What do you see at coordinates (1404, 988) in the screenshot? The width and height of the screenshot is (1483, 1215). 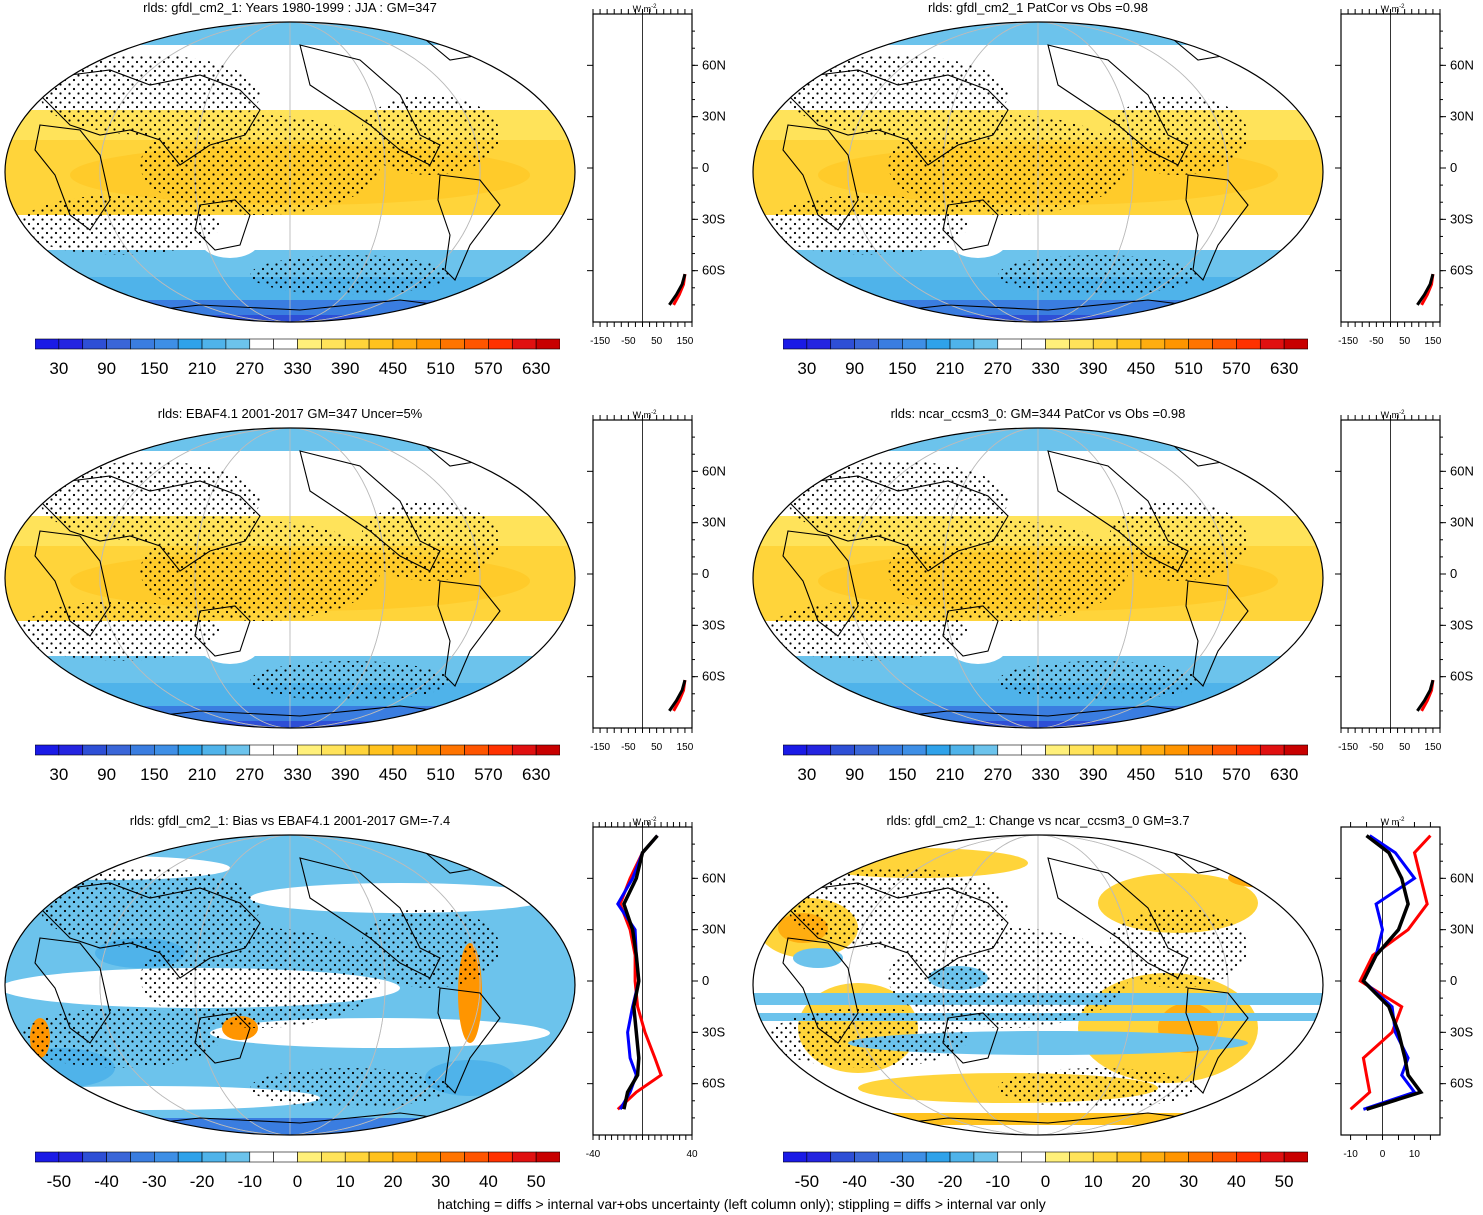 I see `zonal-mean-svg: W m-2 60N 30N 0 30S 60S -10 0 10` at bounding box center [1404, 988].